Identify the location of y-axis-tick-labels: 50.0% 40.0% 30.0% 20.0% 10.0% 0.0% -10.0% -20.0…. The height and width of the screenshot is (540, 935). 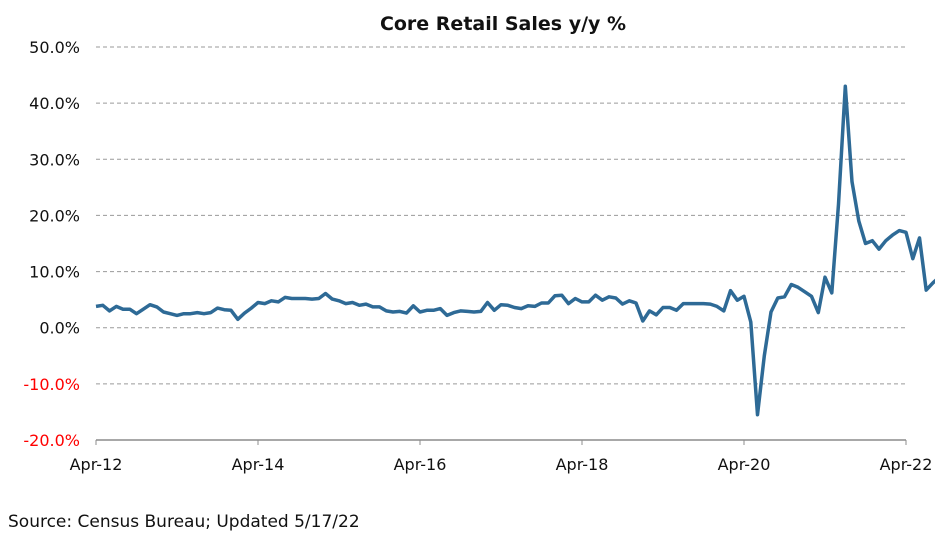
(51, 244).